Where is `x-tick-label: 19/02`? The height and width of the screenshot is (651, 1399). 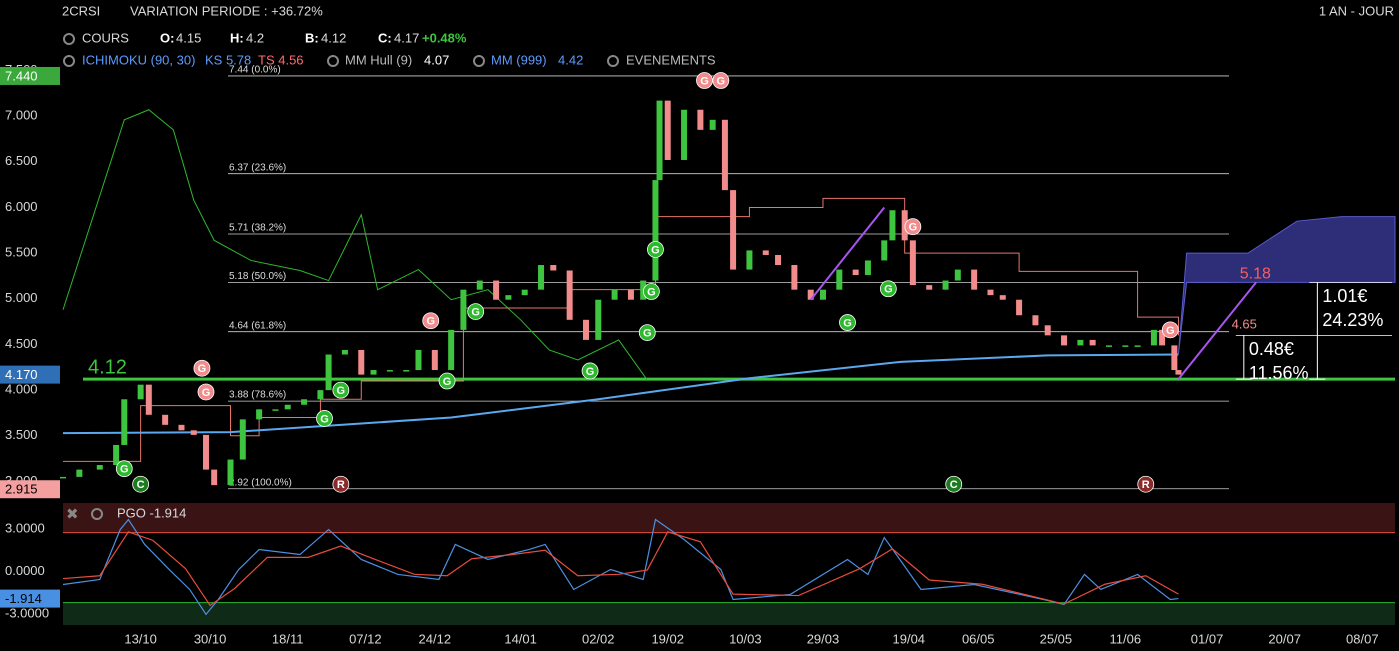
x-tick-label: 19/02 is located at coordinates (667, 638).